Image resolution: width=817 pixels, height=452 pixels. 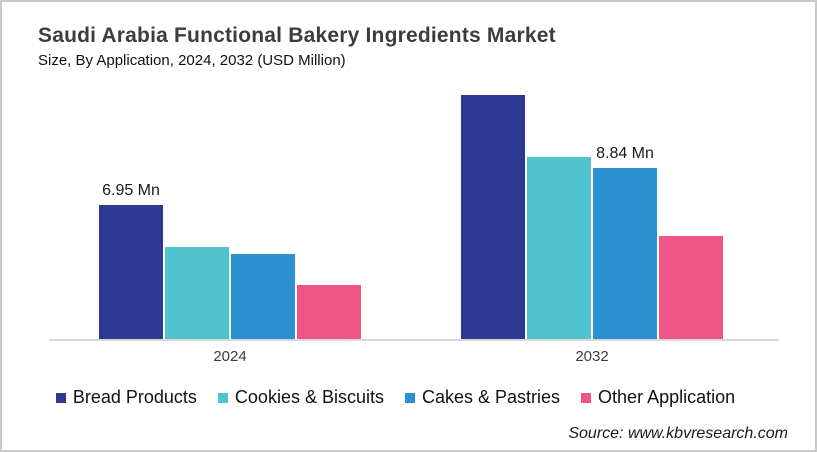 I want to click on bar-bread-products-2024: 6.95 Mn, so click(x=131, y=260).